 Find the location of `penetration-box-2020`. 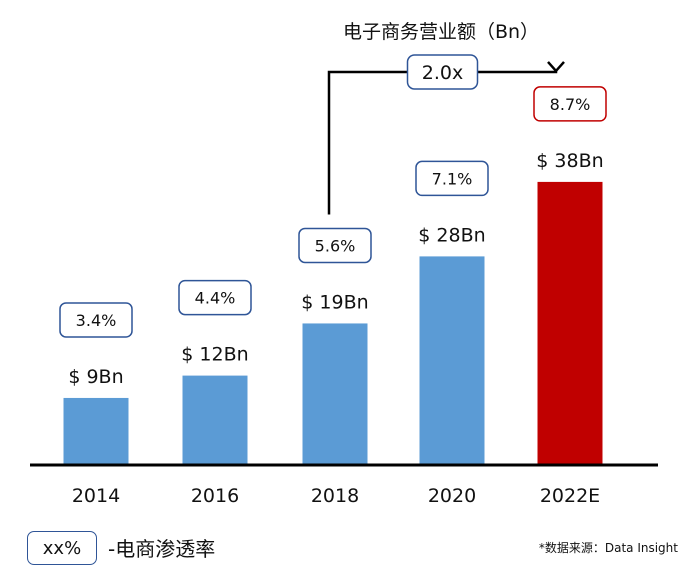

penetration-box-2020 is located at coordinates (452, 178).